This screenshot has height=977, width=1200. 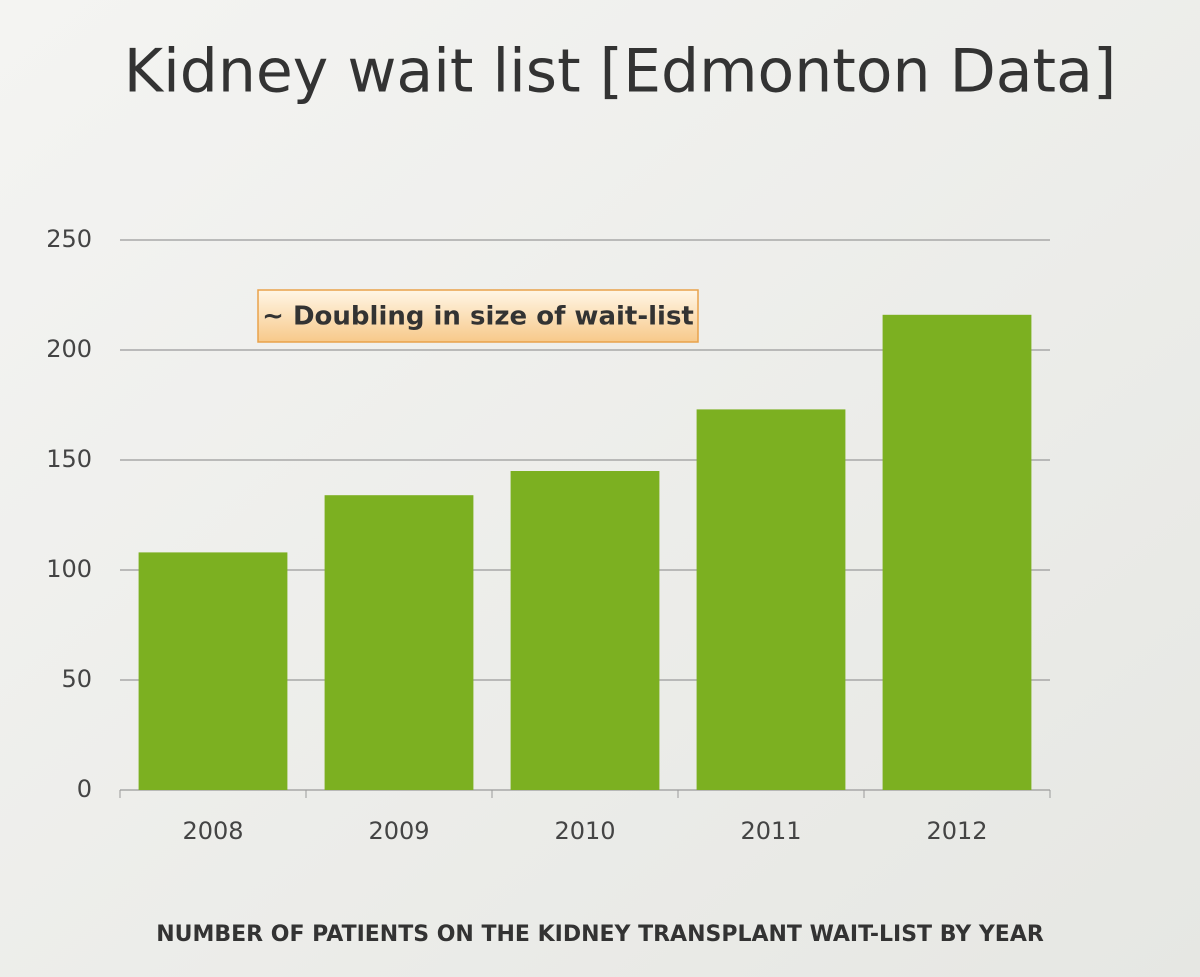 I want to click on annotation-text: ~ Doubling in size of wait-list, so click(x=478, y=317).